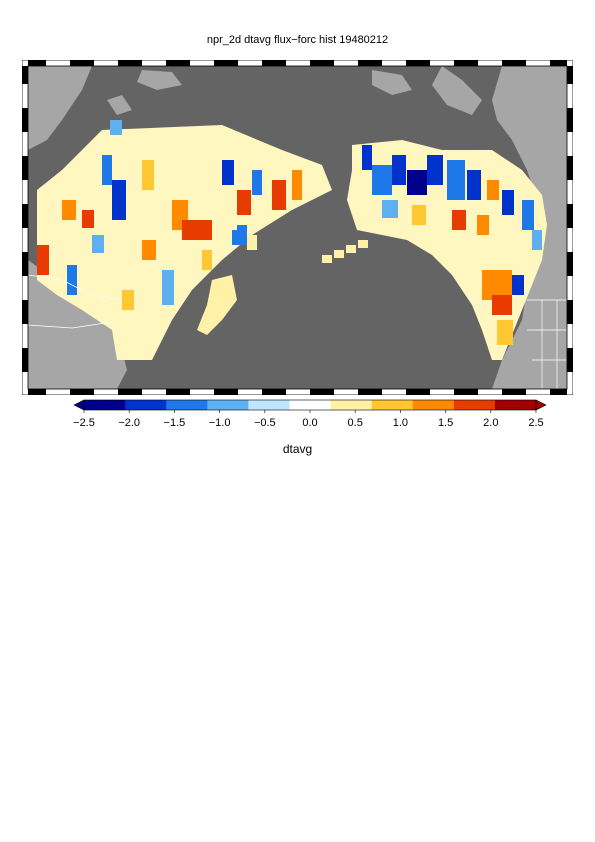  Describe the element at coordinates (175, 423) in the screenshot. I see `colorbar-tick-label: −1.5` at that location.